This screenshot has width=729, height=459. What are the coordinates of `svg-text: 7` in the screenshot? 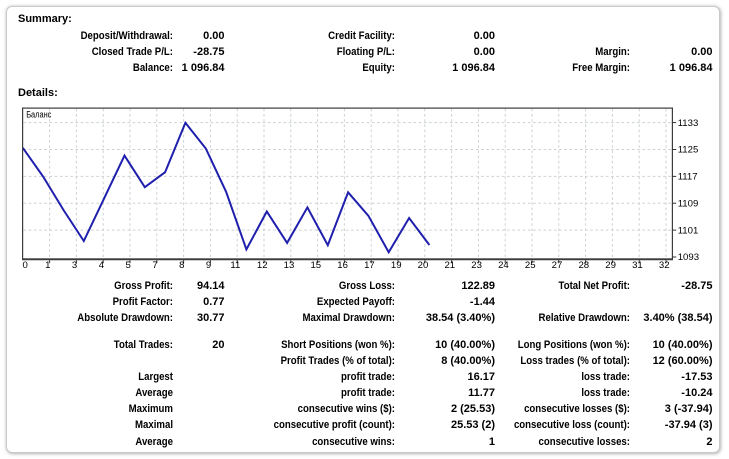 It's located at (154, 265).